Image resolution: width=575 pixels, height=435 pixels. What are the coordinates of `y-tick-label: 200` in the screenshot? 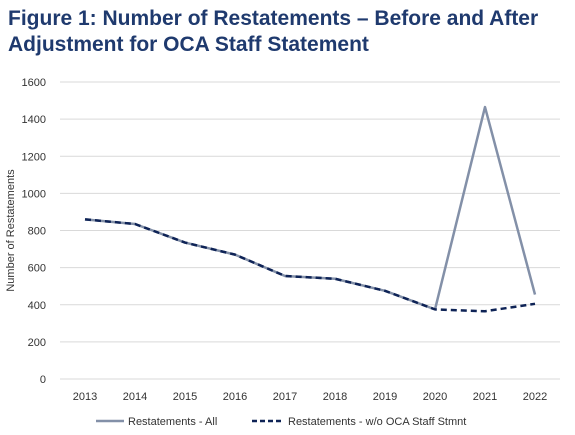 It's located at (37, 343).